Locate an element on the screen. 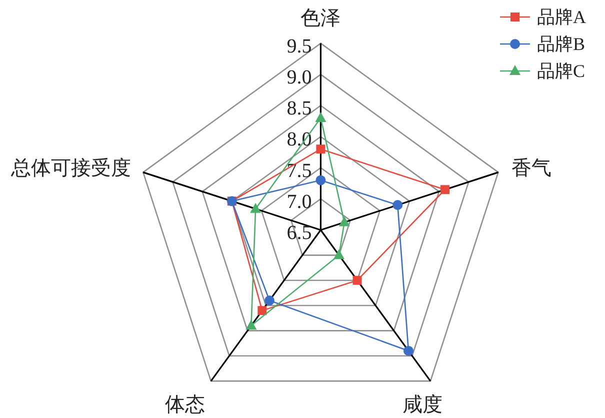  spoke-label: 咸度 is located at coordinates (422, 405).